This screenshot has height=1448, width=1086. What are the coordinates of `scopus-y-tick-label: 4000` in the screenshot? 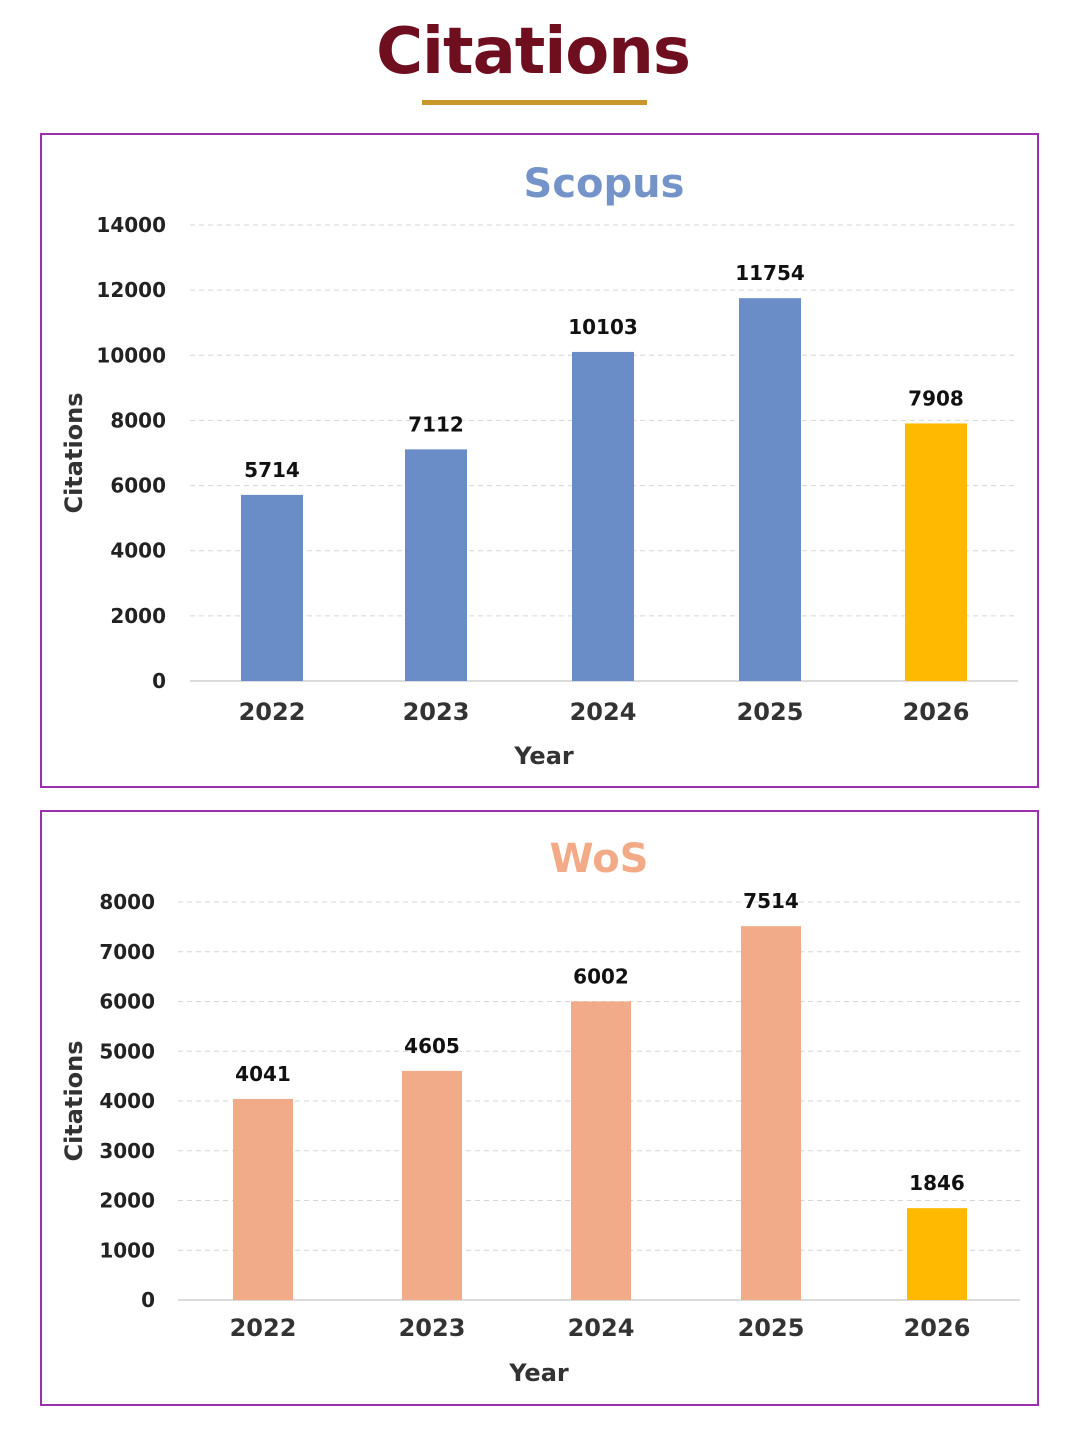 It's located at (138, 551).